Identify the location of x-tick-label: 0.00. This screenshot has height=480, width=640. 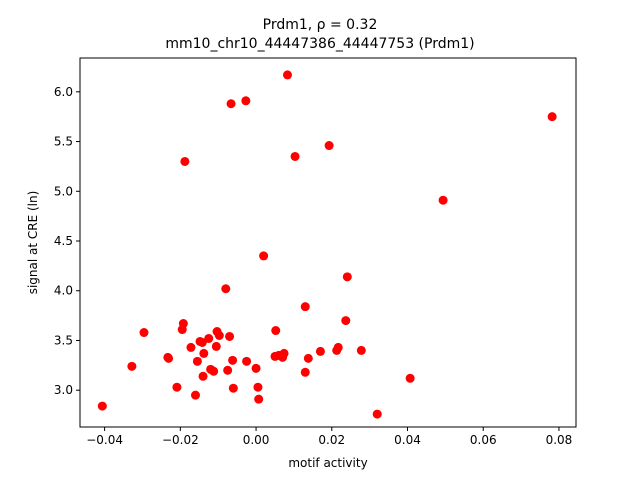
(256, 440).